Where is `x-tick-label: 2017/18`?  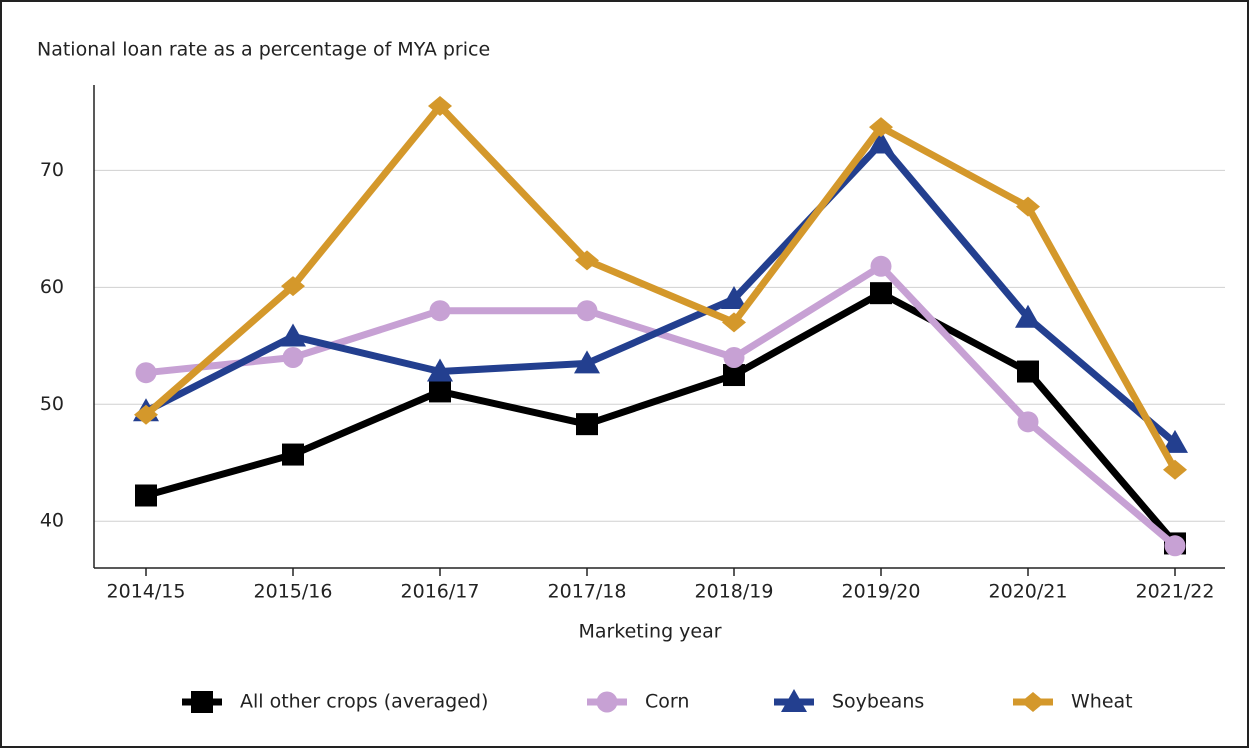 x-tick-label: 2017/18 is located at coordinates (587, 592).